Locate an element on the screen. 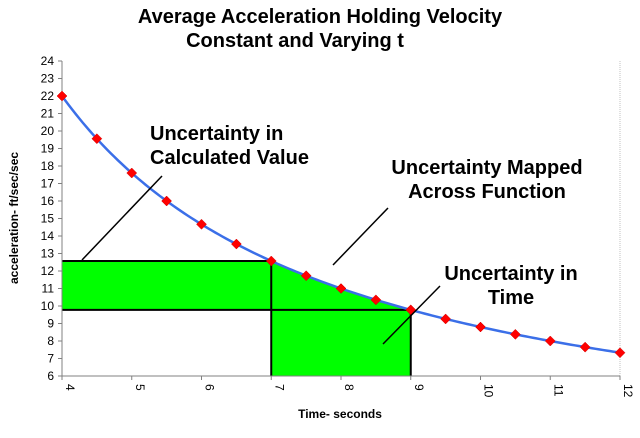 The width and height of the screenshot is (640, 438). y-tick-label: 20 is located at coordinates (48, 131).